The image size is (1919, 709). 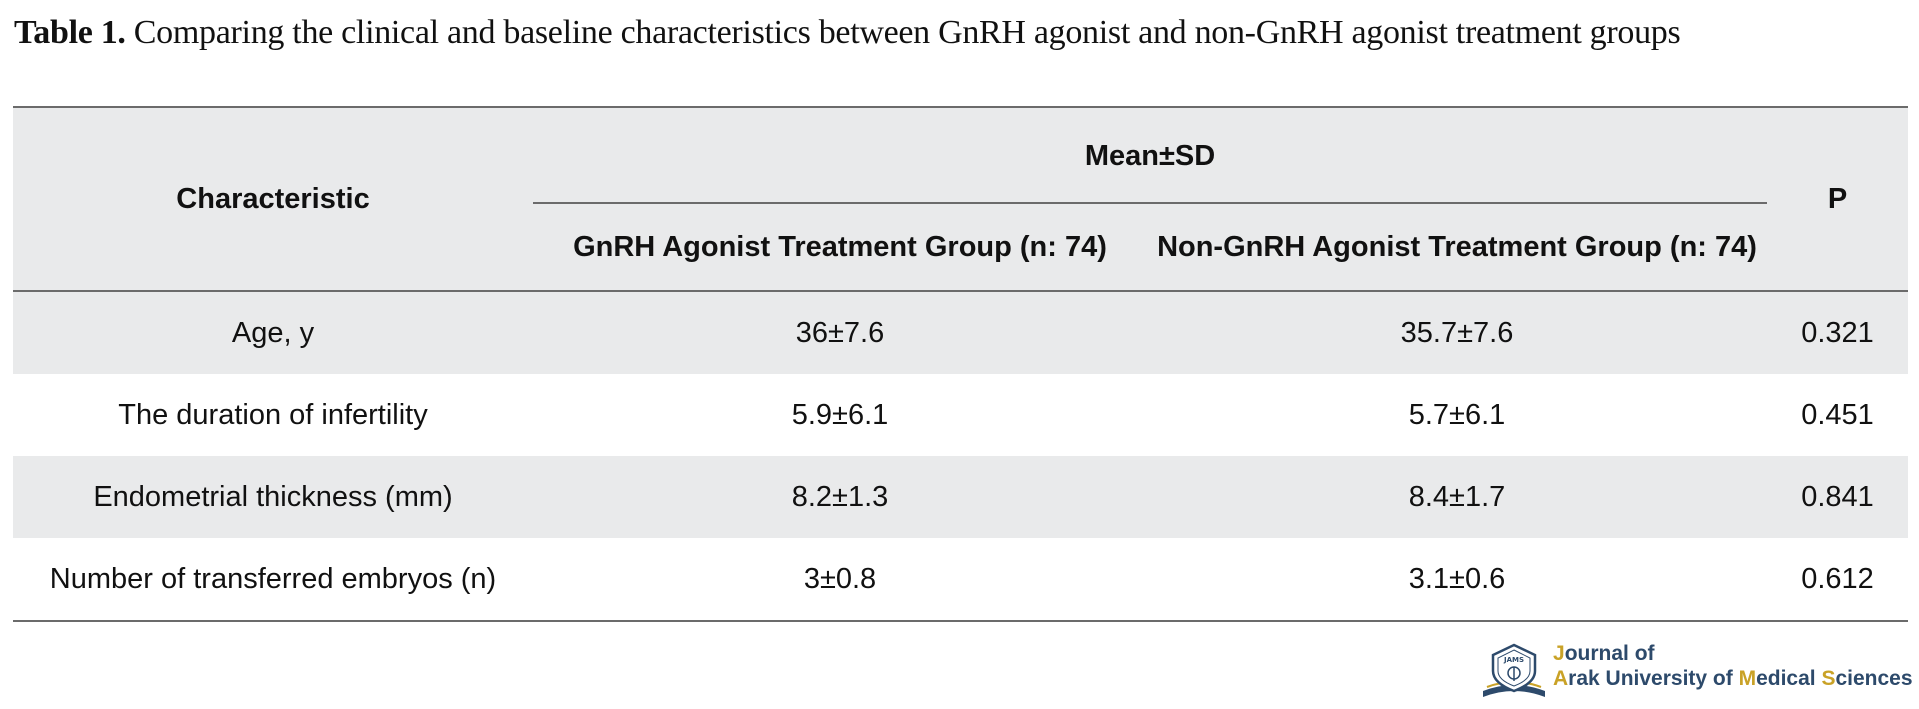 What do you see at coordinates (1457, 332) in the screenshot?
I see `cell-non-agonist: 35.7±7.6` at bounding box center [1457, 332].